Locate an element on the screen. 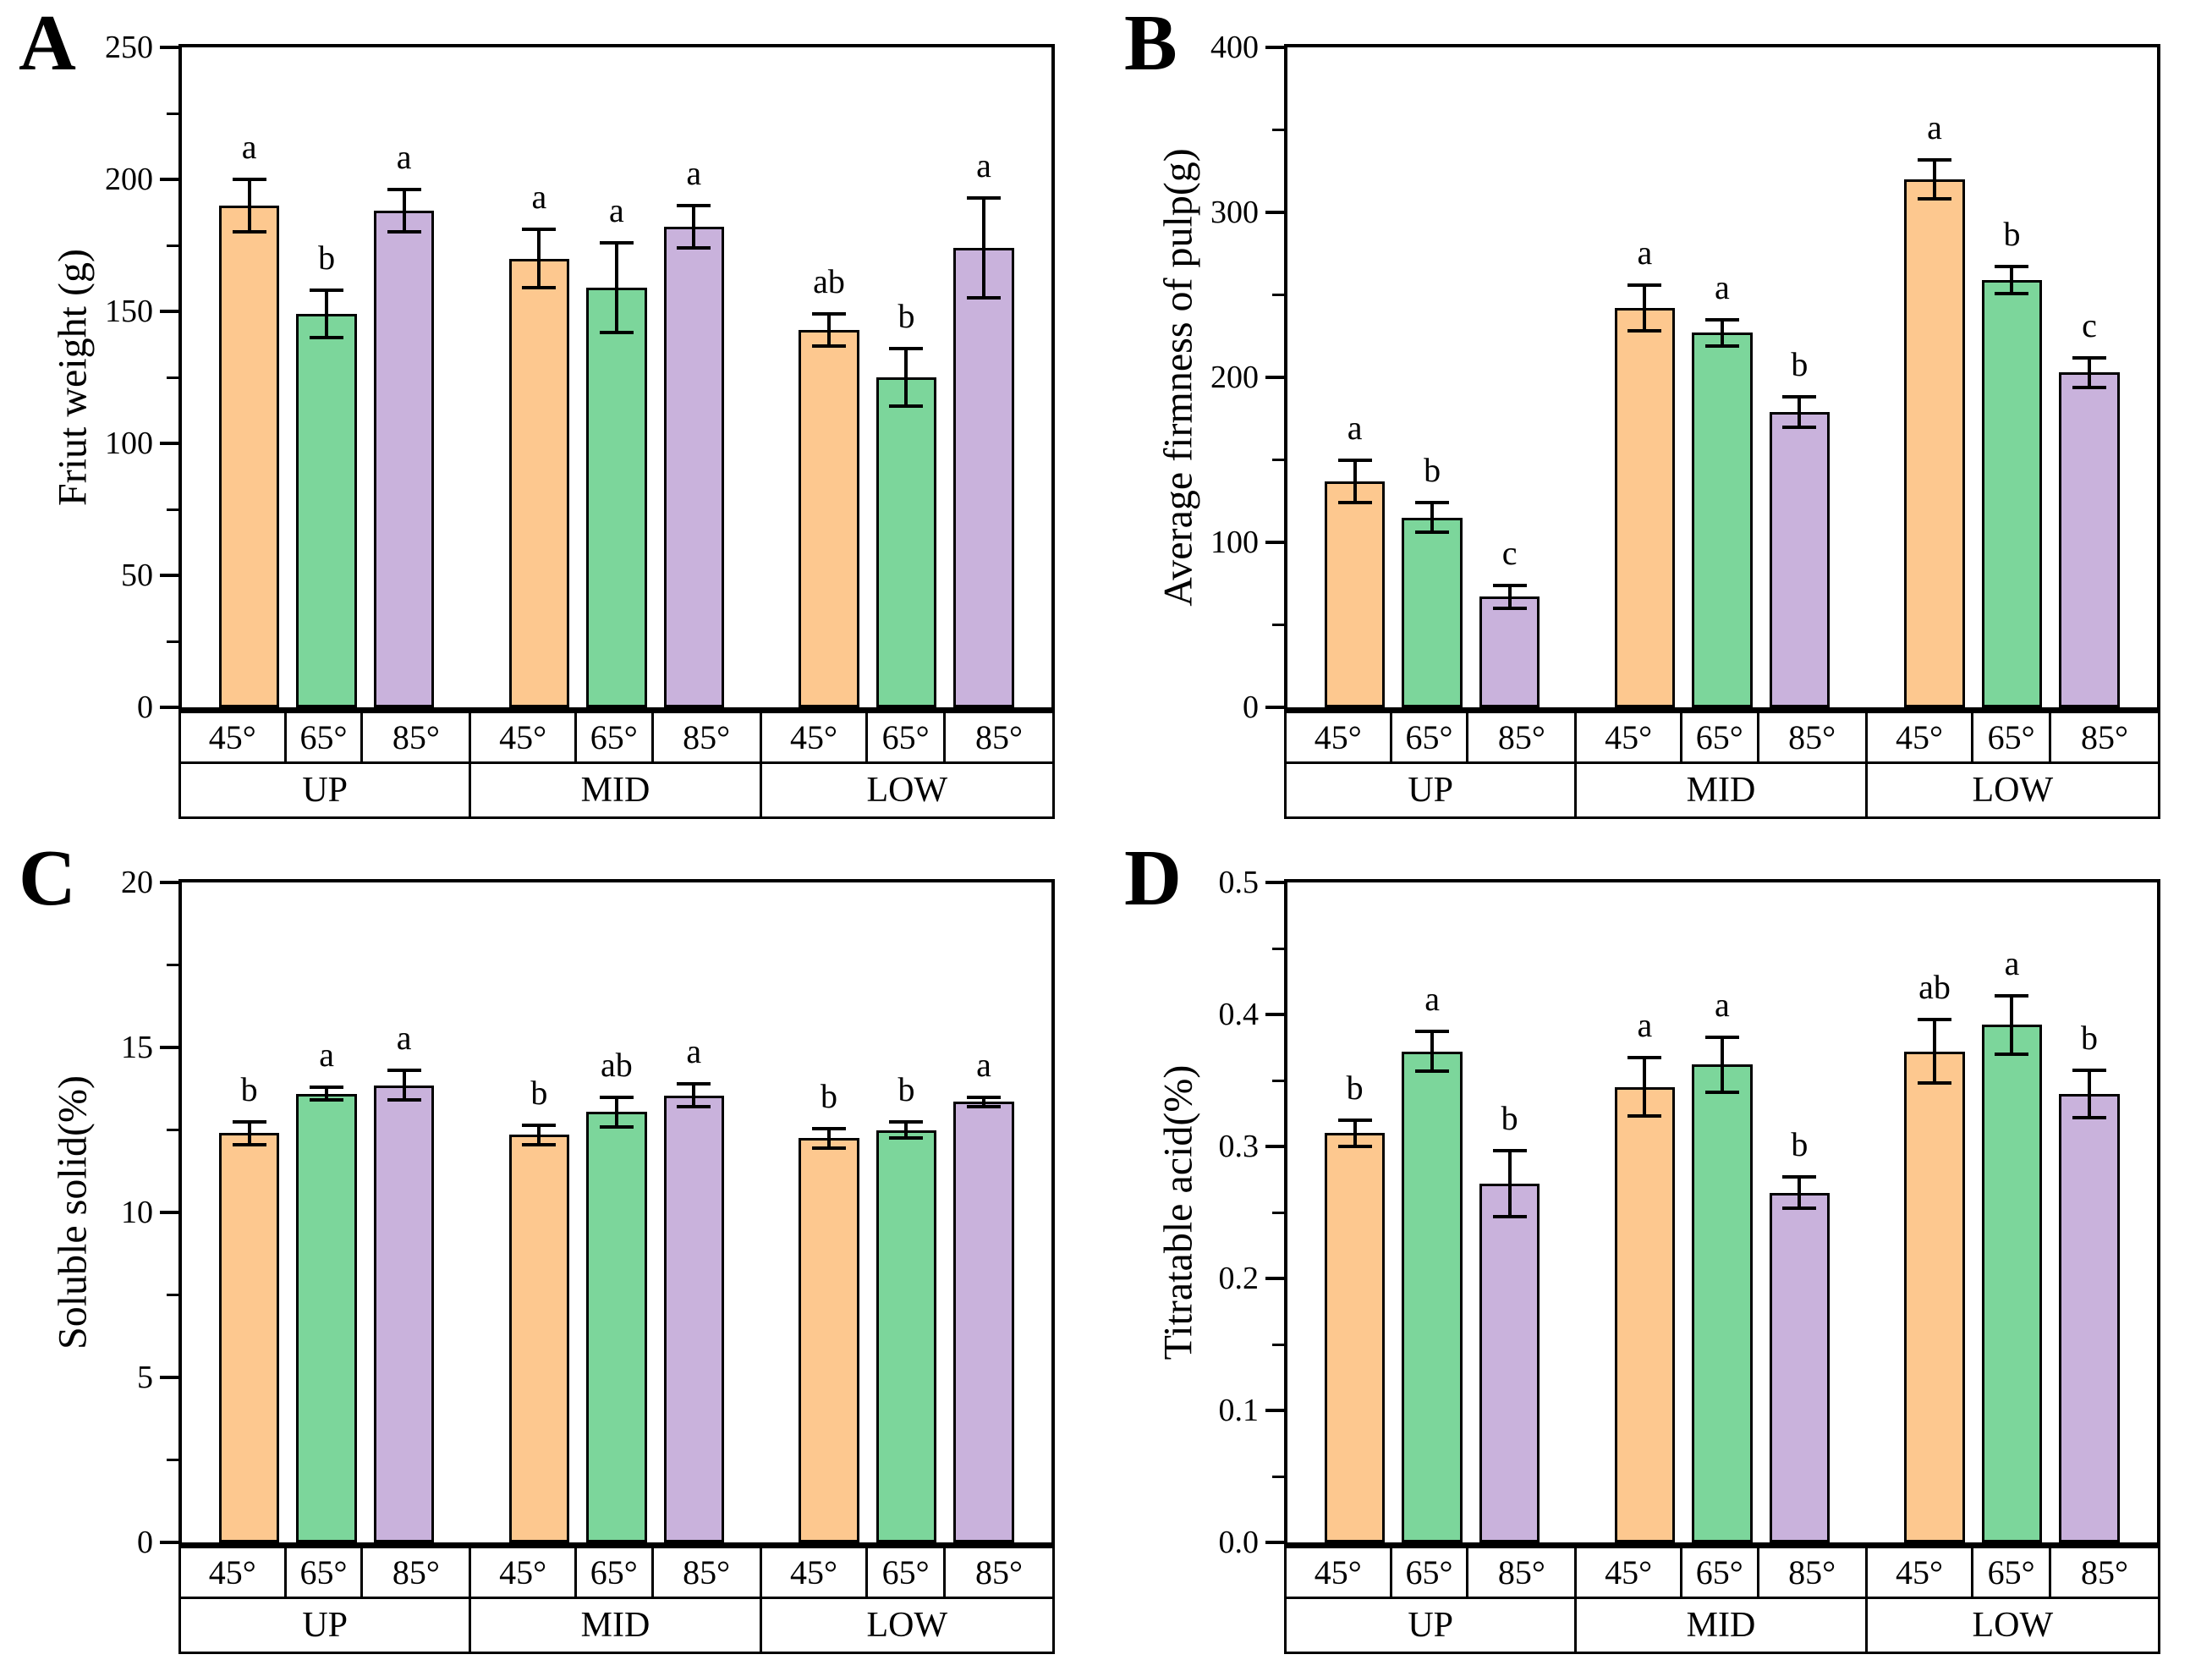 This screenshot has width=2212, height=1671. x-cell-group-low: LOW is located at coordinates (2013, 1626).